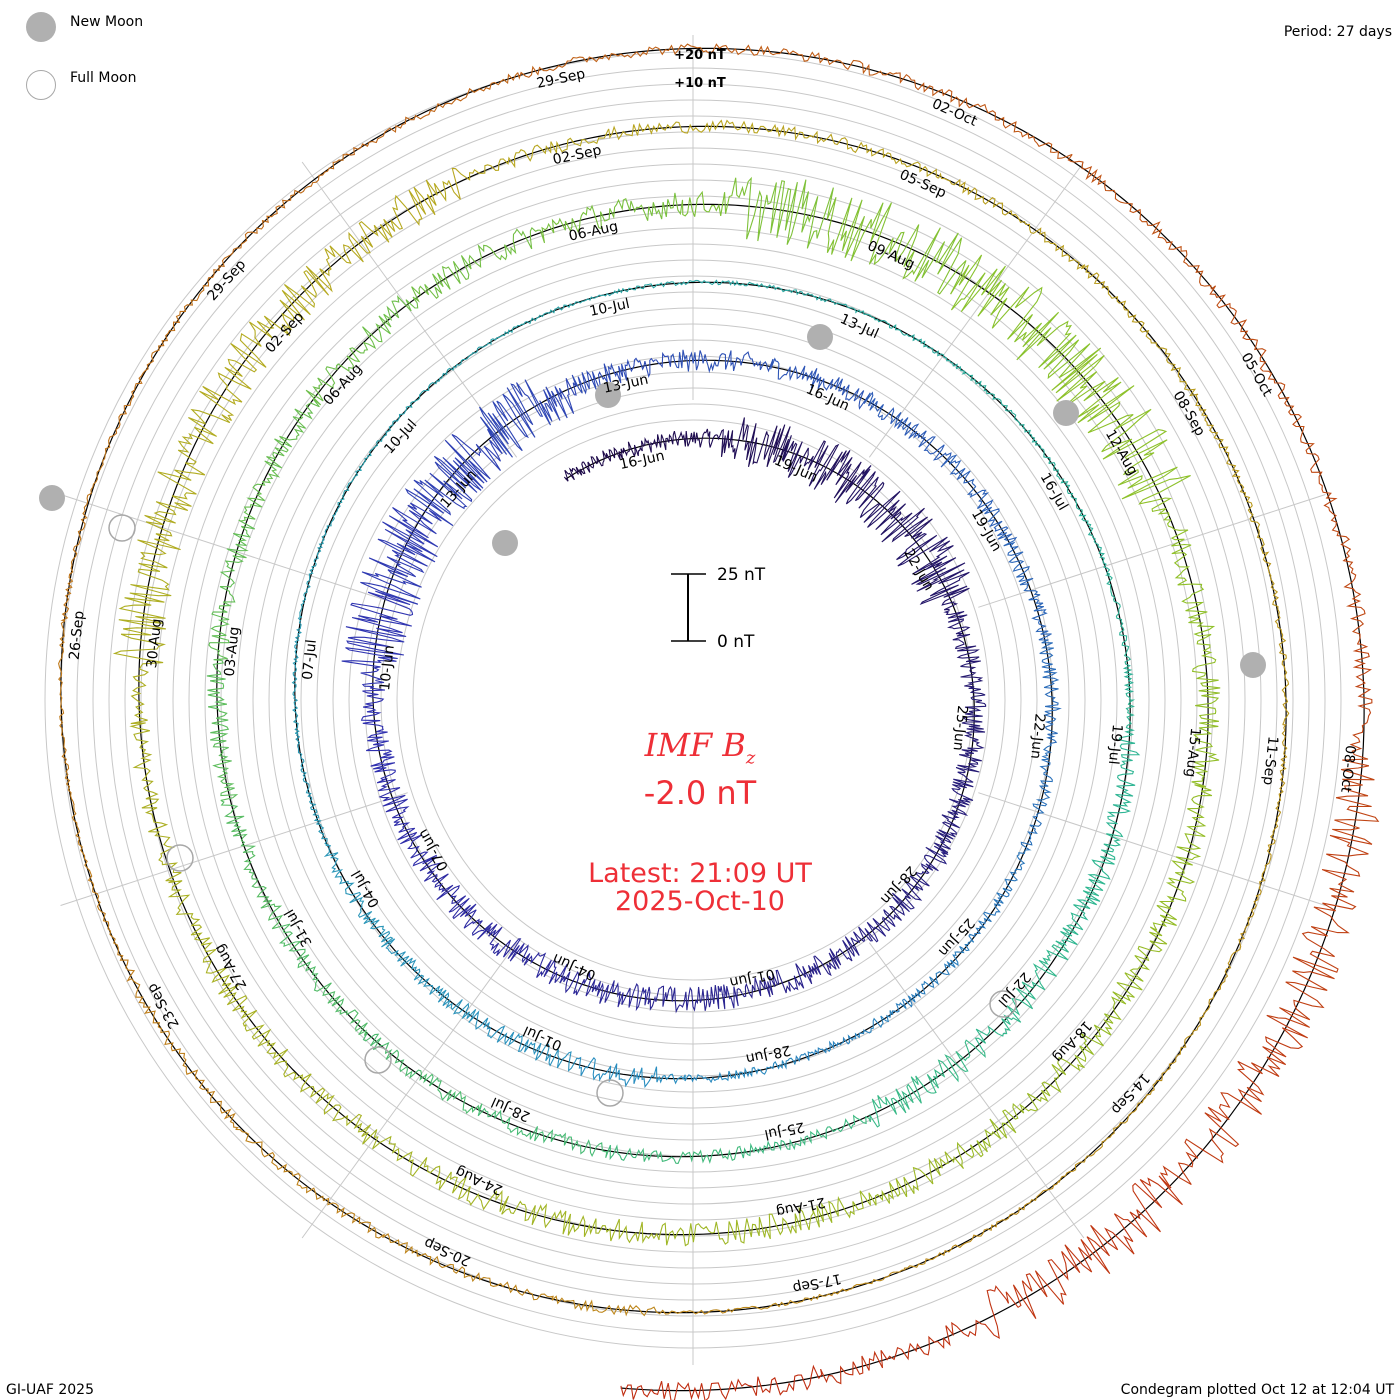  I want to click on date-label: 15-Aug, so click(1192, 752).